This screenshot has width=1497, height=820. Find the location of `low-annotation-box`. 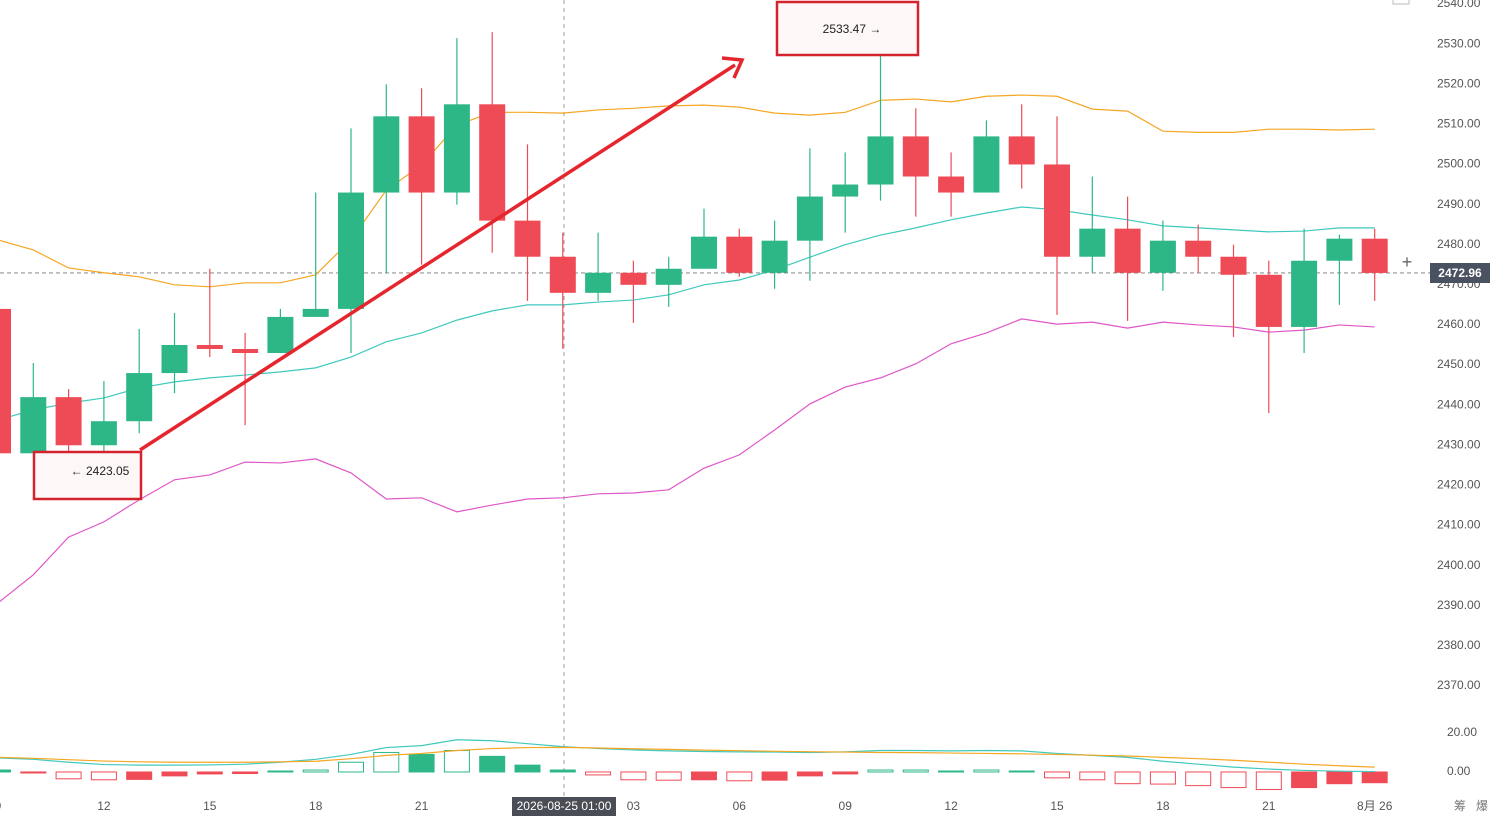

low-annotation-box is located at coordinates (87, 475).